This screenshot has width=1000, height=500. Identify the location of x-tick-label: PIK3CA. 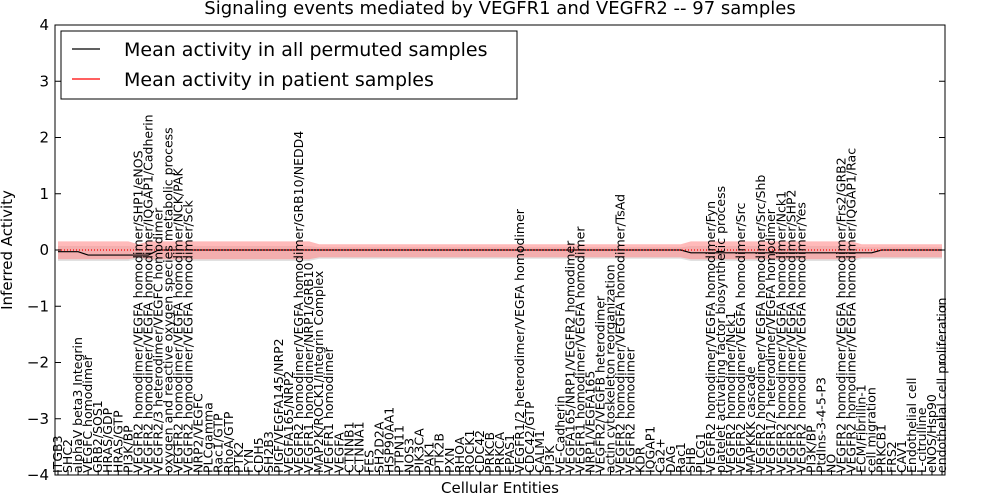
(419, 450).